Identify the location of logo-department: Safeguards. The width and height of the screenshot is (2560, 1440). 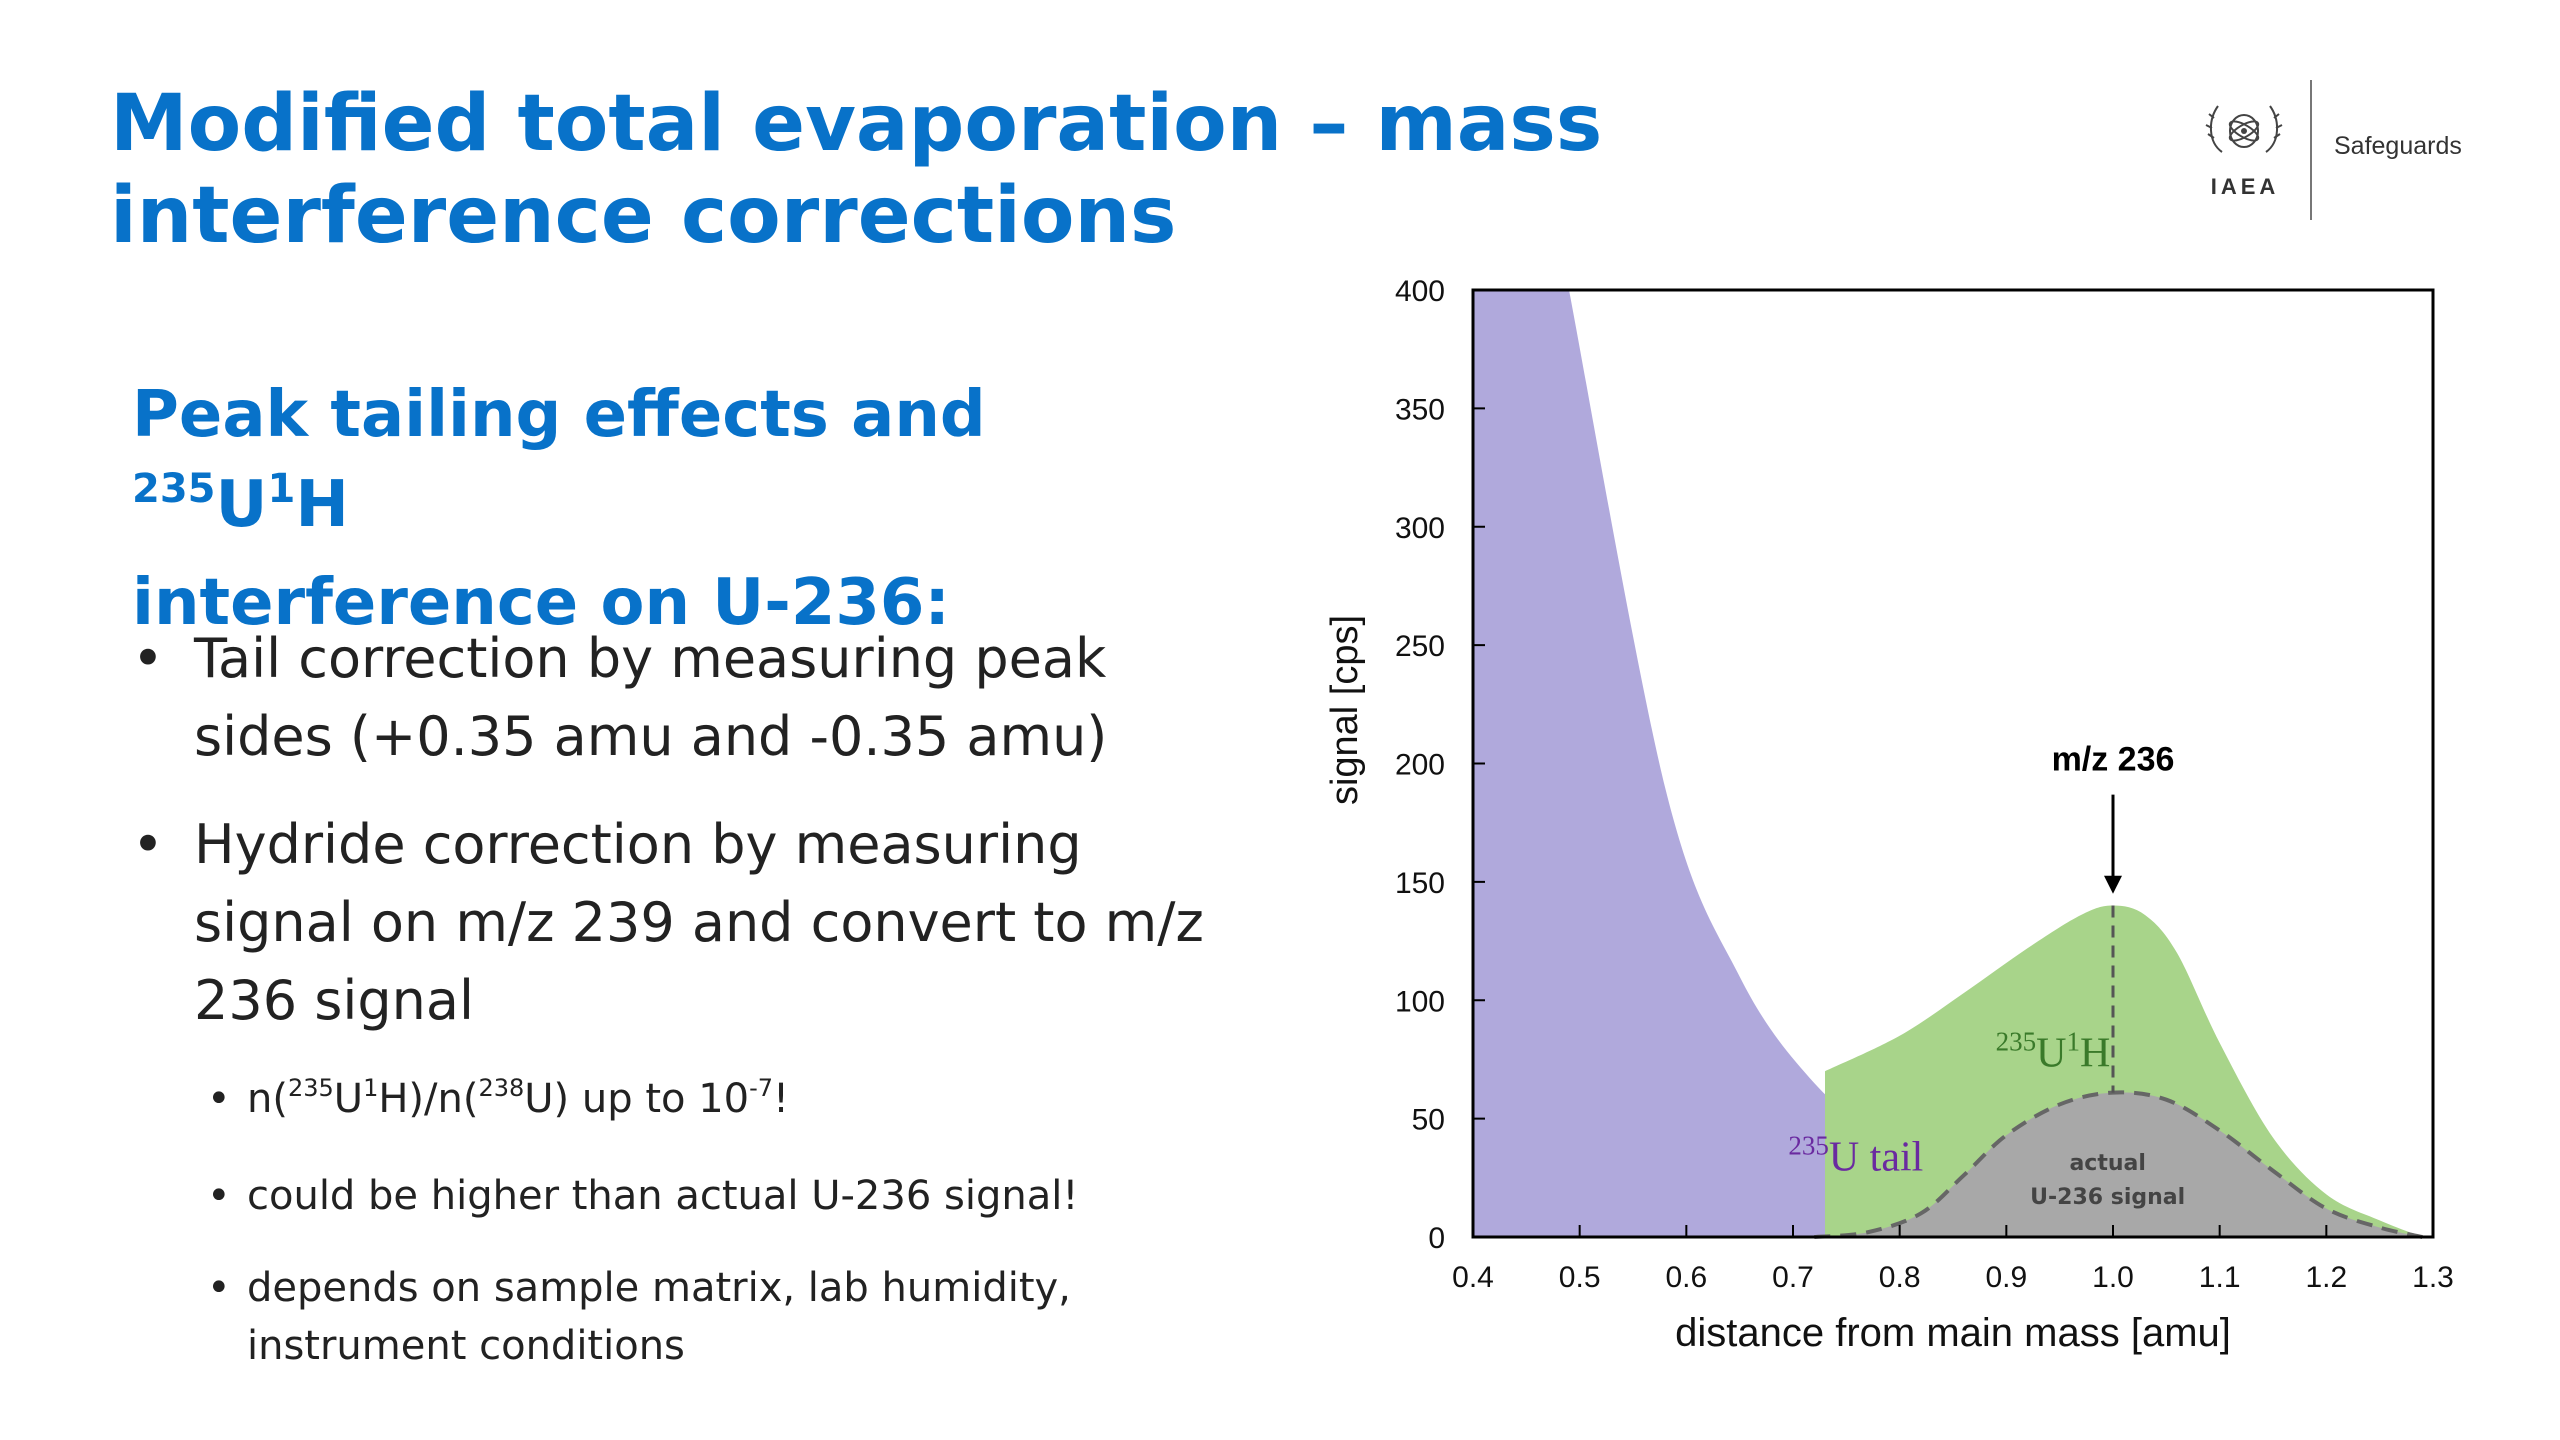
(2398, 146).